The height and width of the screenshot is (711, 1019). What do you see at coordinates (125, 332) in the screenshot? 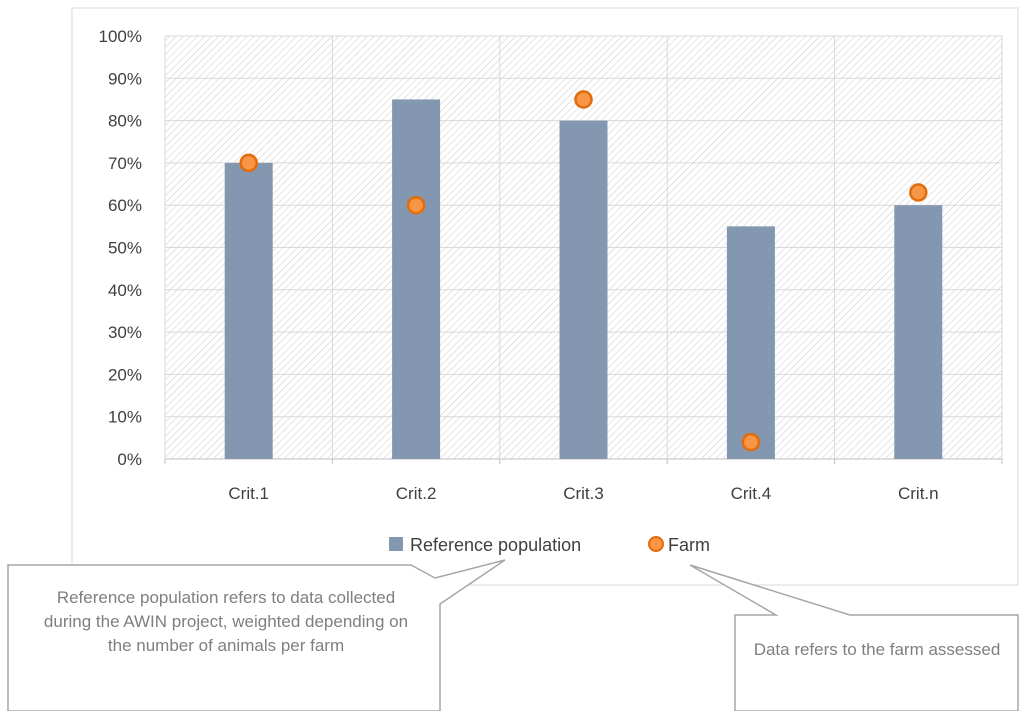
I see `y-tick-label: 30%` at bounding box center [125, 332].